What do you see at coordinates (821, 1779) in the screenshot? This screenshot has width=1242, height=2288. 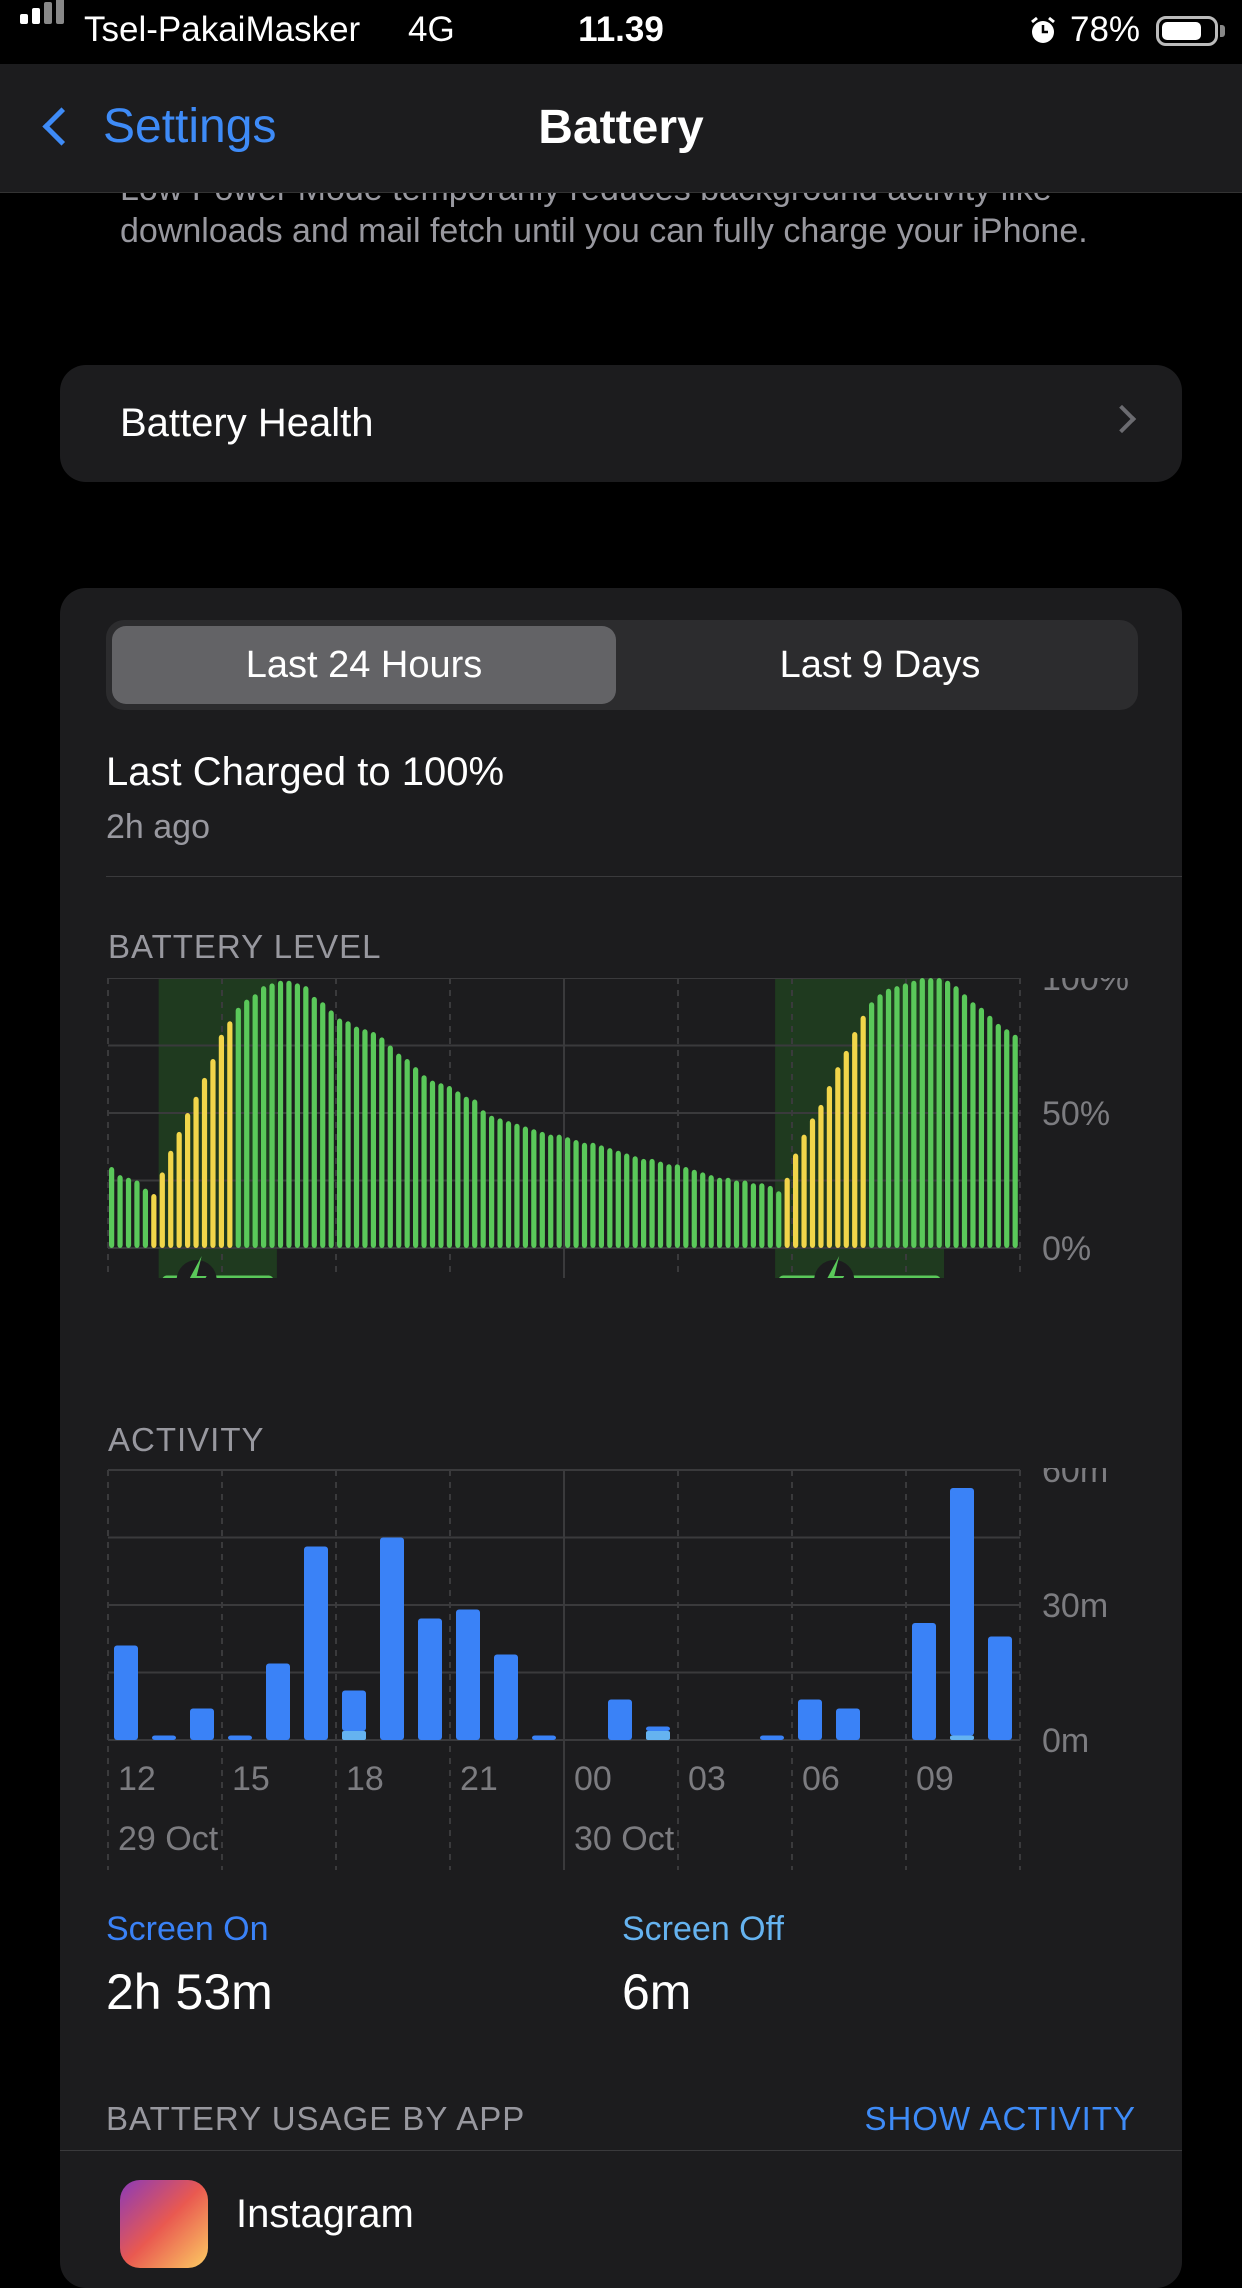 I see `x-tick-label: 06` at bounding box center [821, 1779].